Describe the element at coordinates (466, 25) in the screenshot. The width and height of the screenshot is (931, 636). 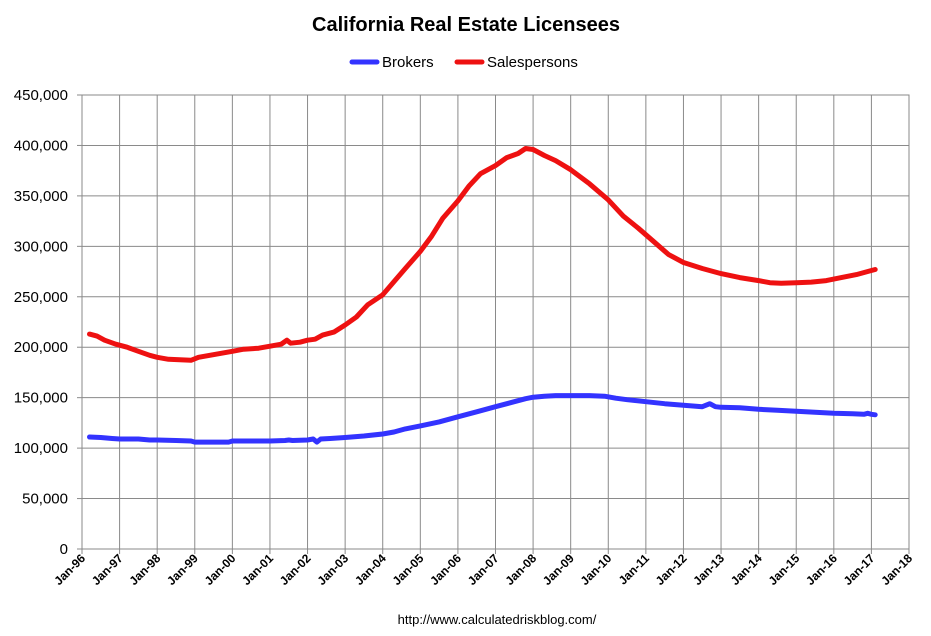
I see `chart-title: California Real Estate Licensees` at that location.